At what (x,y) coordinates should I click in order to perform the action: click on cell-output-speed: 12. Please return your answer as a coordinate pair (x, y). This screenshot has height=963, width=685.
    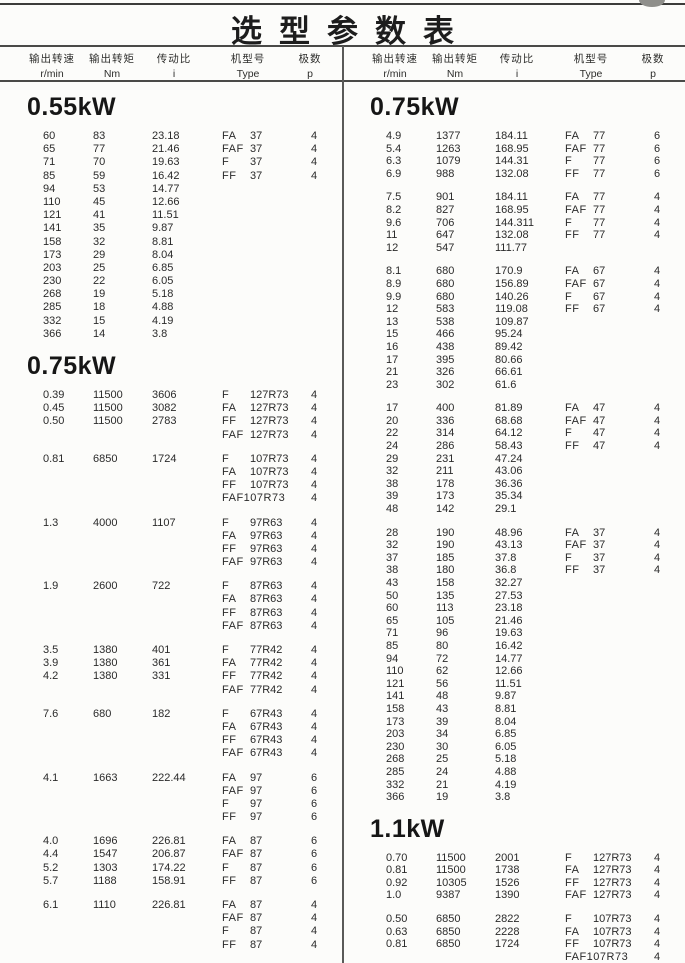
    Looking at the image, I should click on (392, 309).